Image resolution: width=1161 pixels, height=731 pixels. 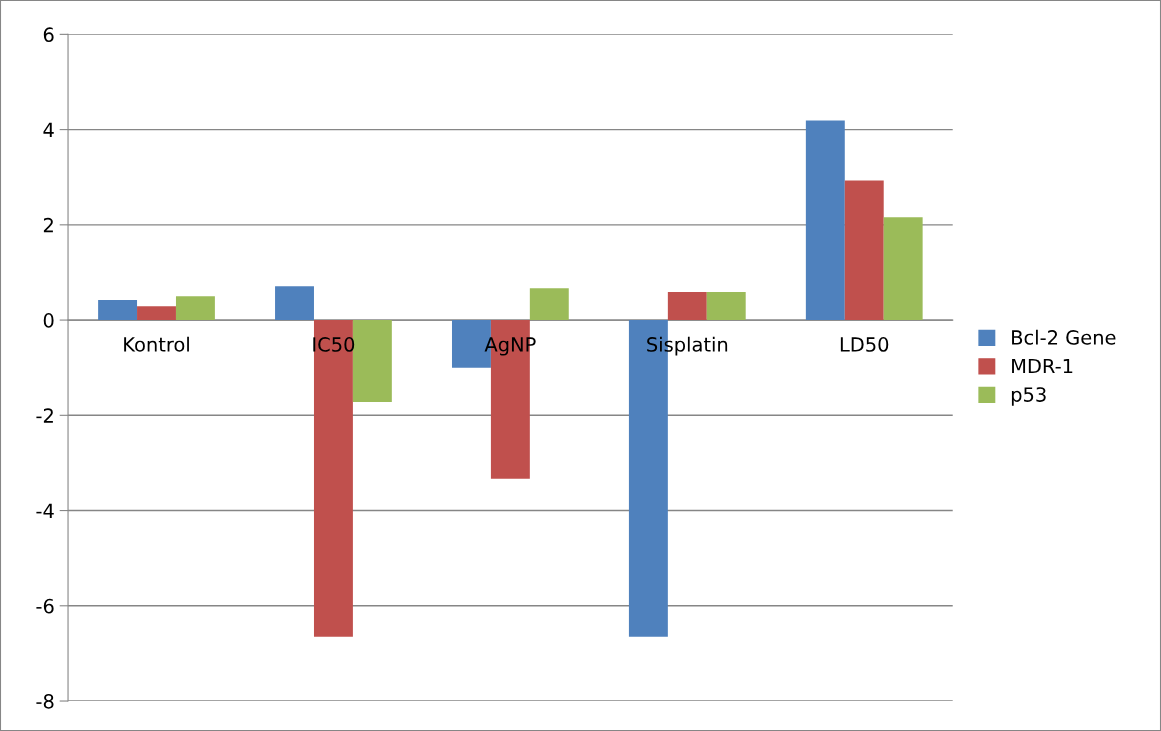 What do you see at coordinates (48, 129) in the screenshot?
I see `y-tick-label: 4` at bounding box center [48, 129].